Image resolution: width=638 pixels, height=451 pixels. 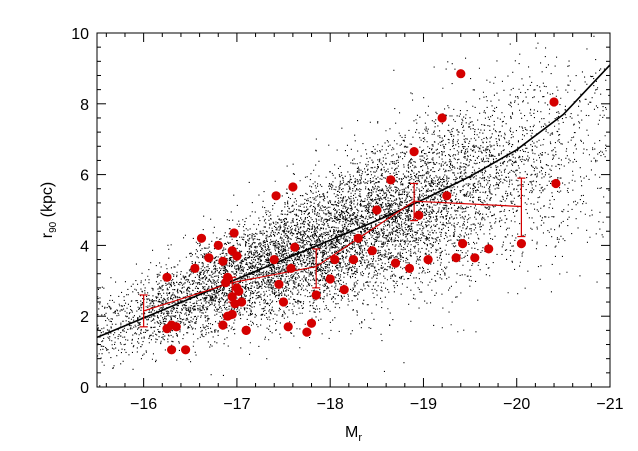 I want to click on y-tick-label: 0, so click(x=84, y=388).